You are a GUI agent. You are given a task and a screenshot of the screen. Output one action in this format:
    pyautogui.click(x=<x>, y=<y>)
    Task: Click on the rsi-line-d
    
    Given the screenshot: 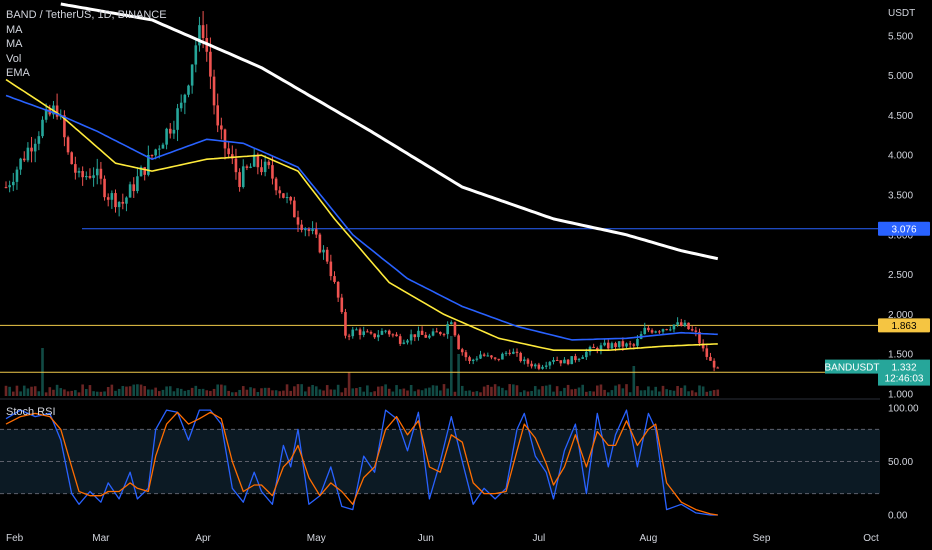 What is the action you would take?
    pyautogui.click(x=361, y=463)
    